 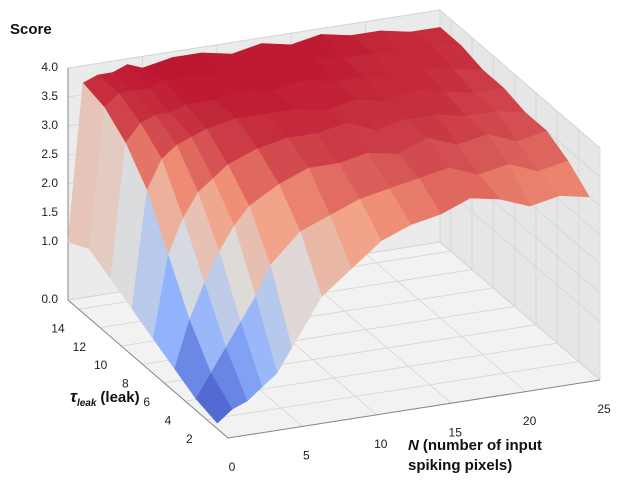 What do you see at coordinates (49, 125) in the screenshot?
I see `z-tick-label: 3.0` at bounding box center [49, 125].